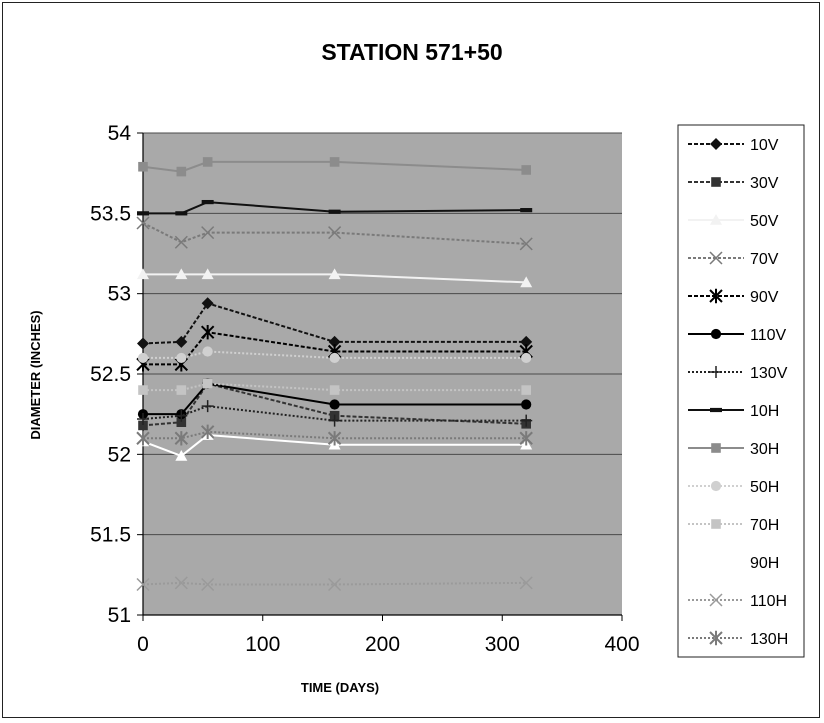 This screenshot has height=723, width=824. What do you see at coordinates (143, 644) in the screenshot?
I see `x-tick-label: 0` at bounding box center [143, 644].